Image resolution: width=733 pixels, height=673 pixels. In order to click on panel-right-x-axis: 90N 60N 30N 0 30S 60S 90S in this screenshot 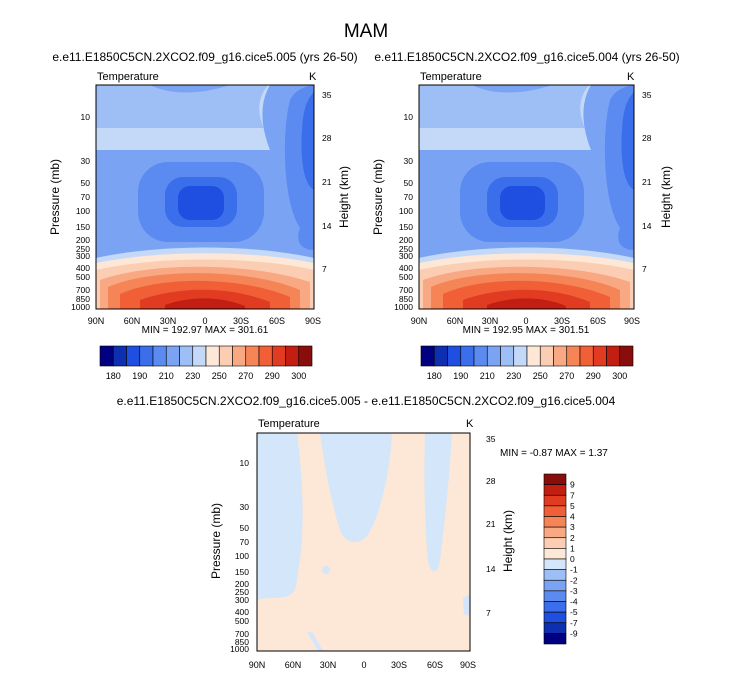, I will do `click(525, 321)`.